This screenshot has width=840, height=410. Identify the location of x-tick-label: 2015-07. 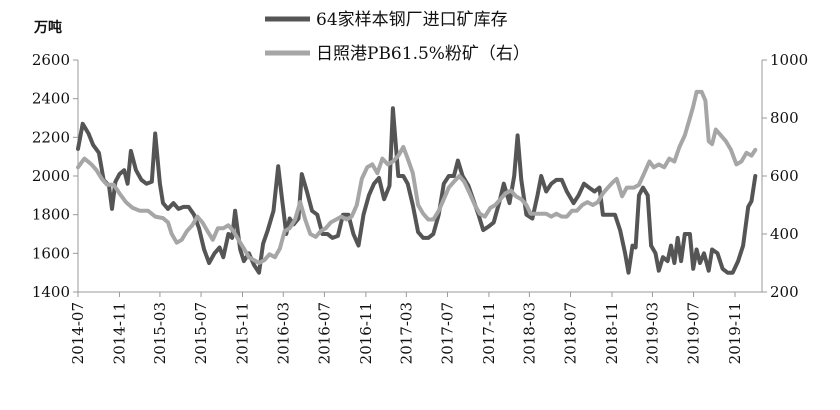
(201, 333).